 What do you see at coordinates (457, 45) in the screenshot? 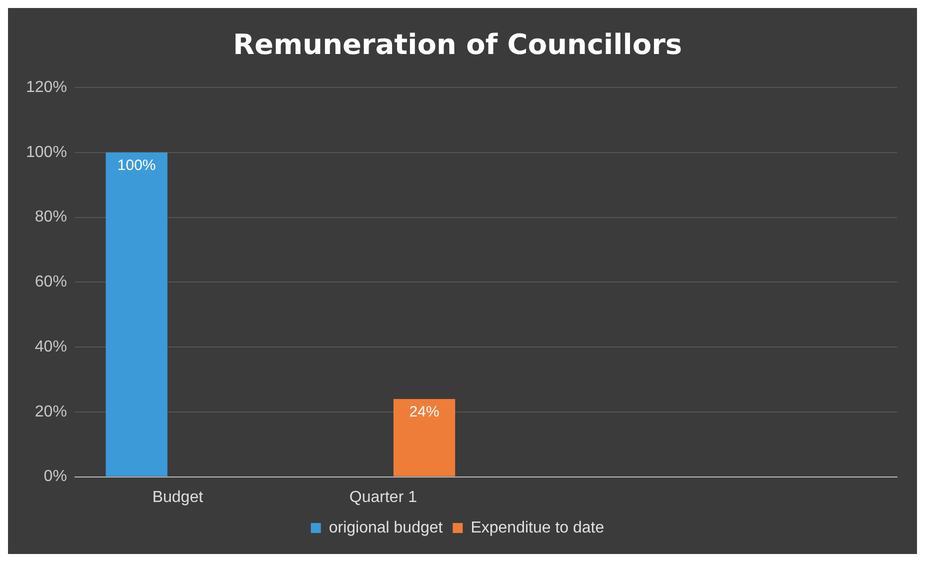
I see `chart-title: Remuneration of Councillors` at bounding box center [457, 45].